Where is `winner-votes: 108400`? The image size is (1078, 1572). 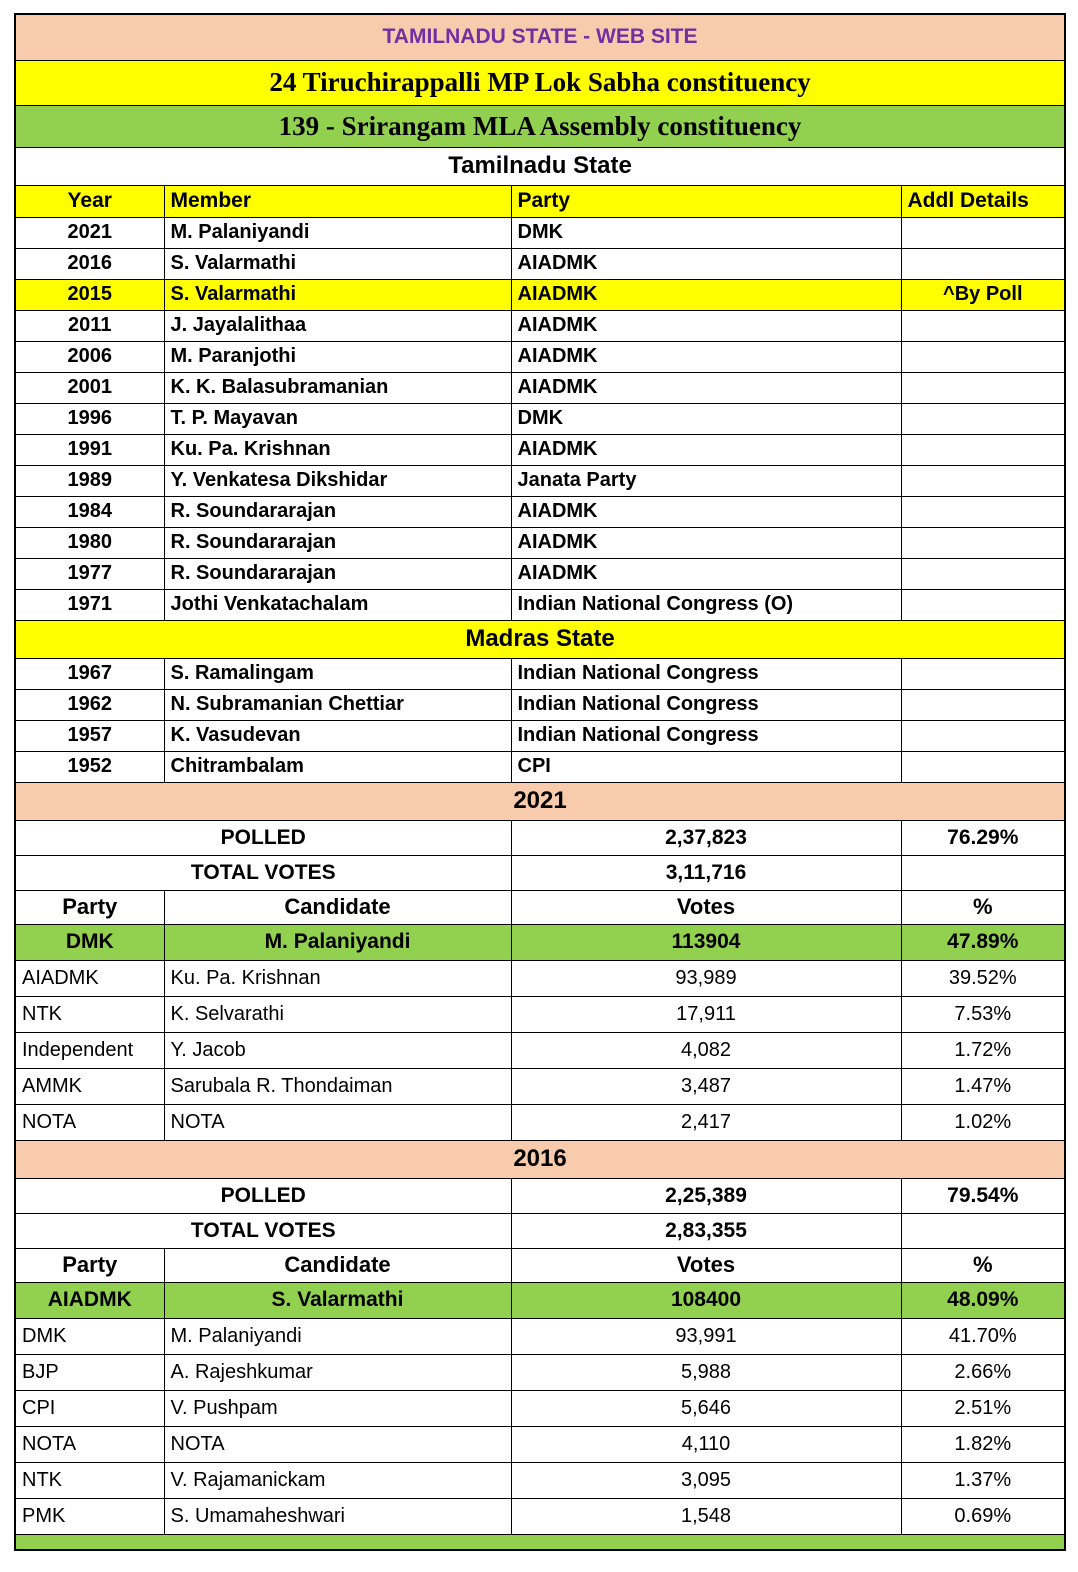
winner-votes: 108400 is located at coordinates (706, 1300).